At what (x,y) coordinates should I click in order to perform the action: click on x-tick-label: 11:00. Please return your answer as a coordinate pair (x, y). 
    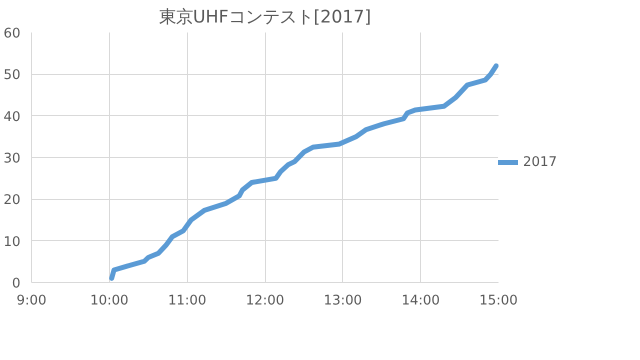
    Looking at the image, I should click on (187, 301).